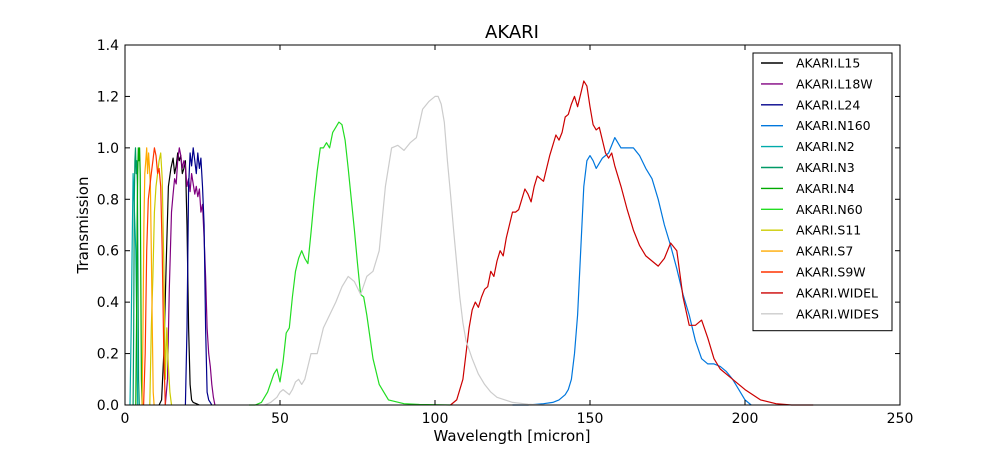  What do you see at coordinates (108, 303) in the screenshot?
I see `y-tick-label: 0.4` at bounding box center [108, 303].